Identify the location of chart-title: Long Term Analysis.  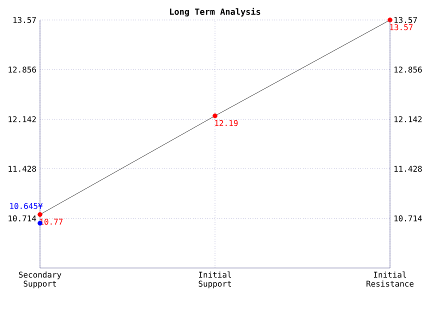
(215, 12).